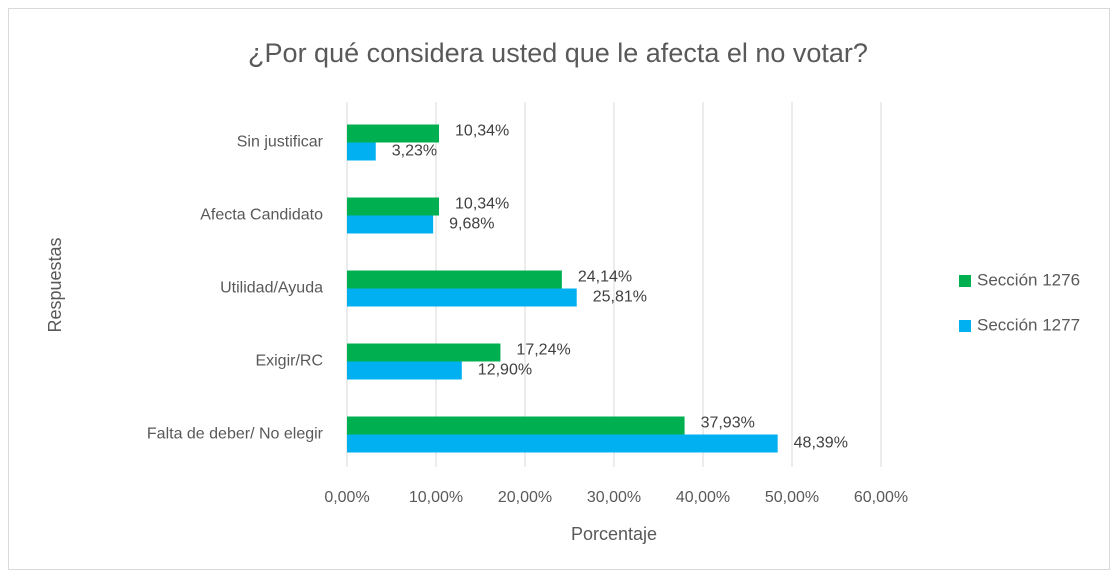 Image resolution: width=1118 pixels, height=577 pixels. I want to click on data-label: 25,81%, so click(620, 297).